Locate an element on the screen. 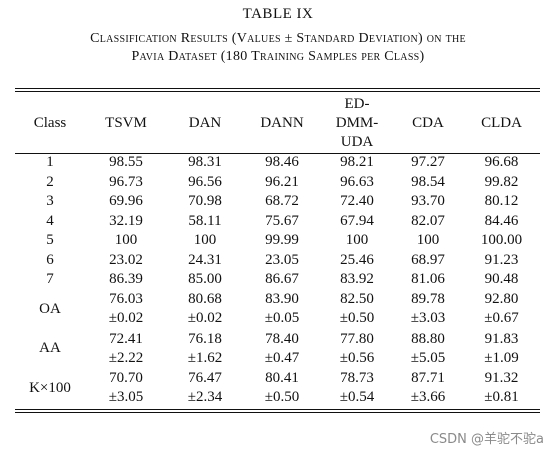 Image resolution: width=556 pixels, height=455 pixels. table-row: 3 69.96 70.98 68.72 72.40 93.70 80.12 is located at coordinates (277, 202).